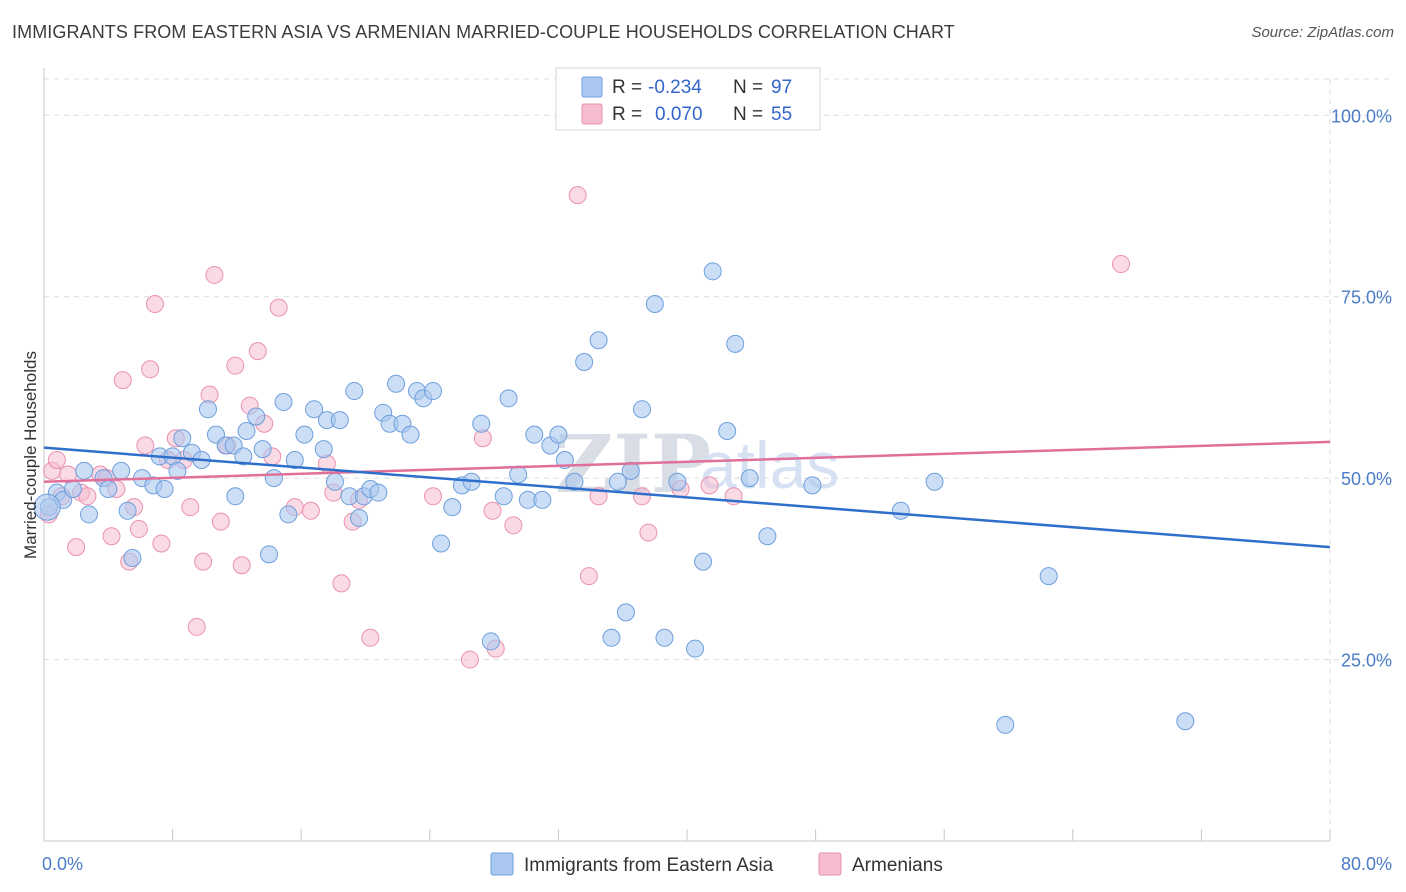 This screenshot has width=1406, height=892. What do you see at coordinates (687, 497) in the screenshot?
I see `trend-line-eastern-asia` at bounding box center [687, 497].